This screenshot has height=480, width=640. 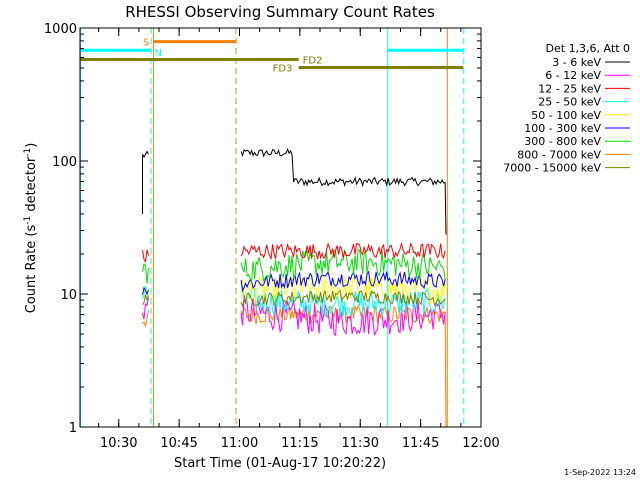 What do you see at coordinates (299, 443) in the screenshot?
I see `x-tick-label: 11:15` at bounding box center [299, 443].